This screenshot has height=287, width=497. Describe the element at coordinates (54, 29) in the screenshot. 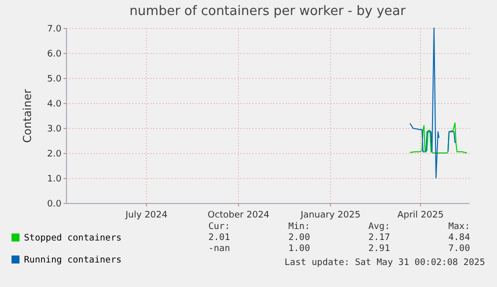

I see `y-tick-label: 7.0` at that location.